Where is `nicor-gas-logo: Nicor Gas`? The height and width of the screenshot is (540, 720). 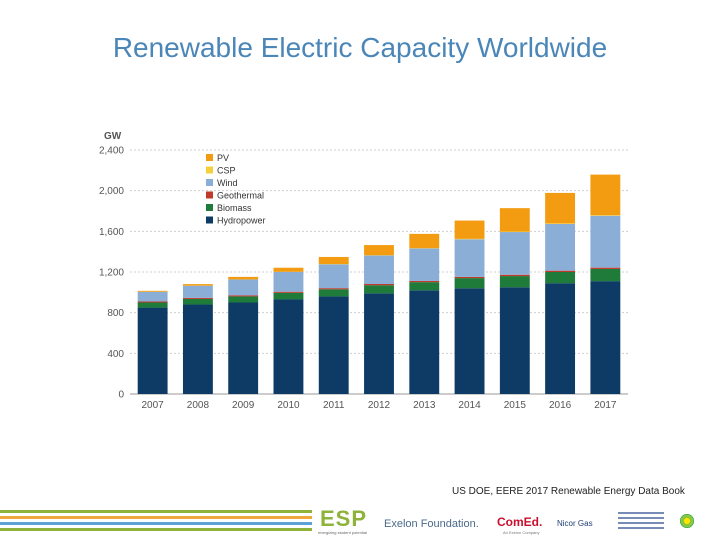
nicor-gas-logo: Nicor Gas is located at coordinates (575, 523).